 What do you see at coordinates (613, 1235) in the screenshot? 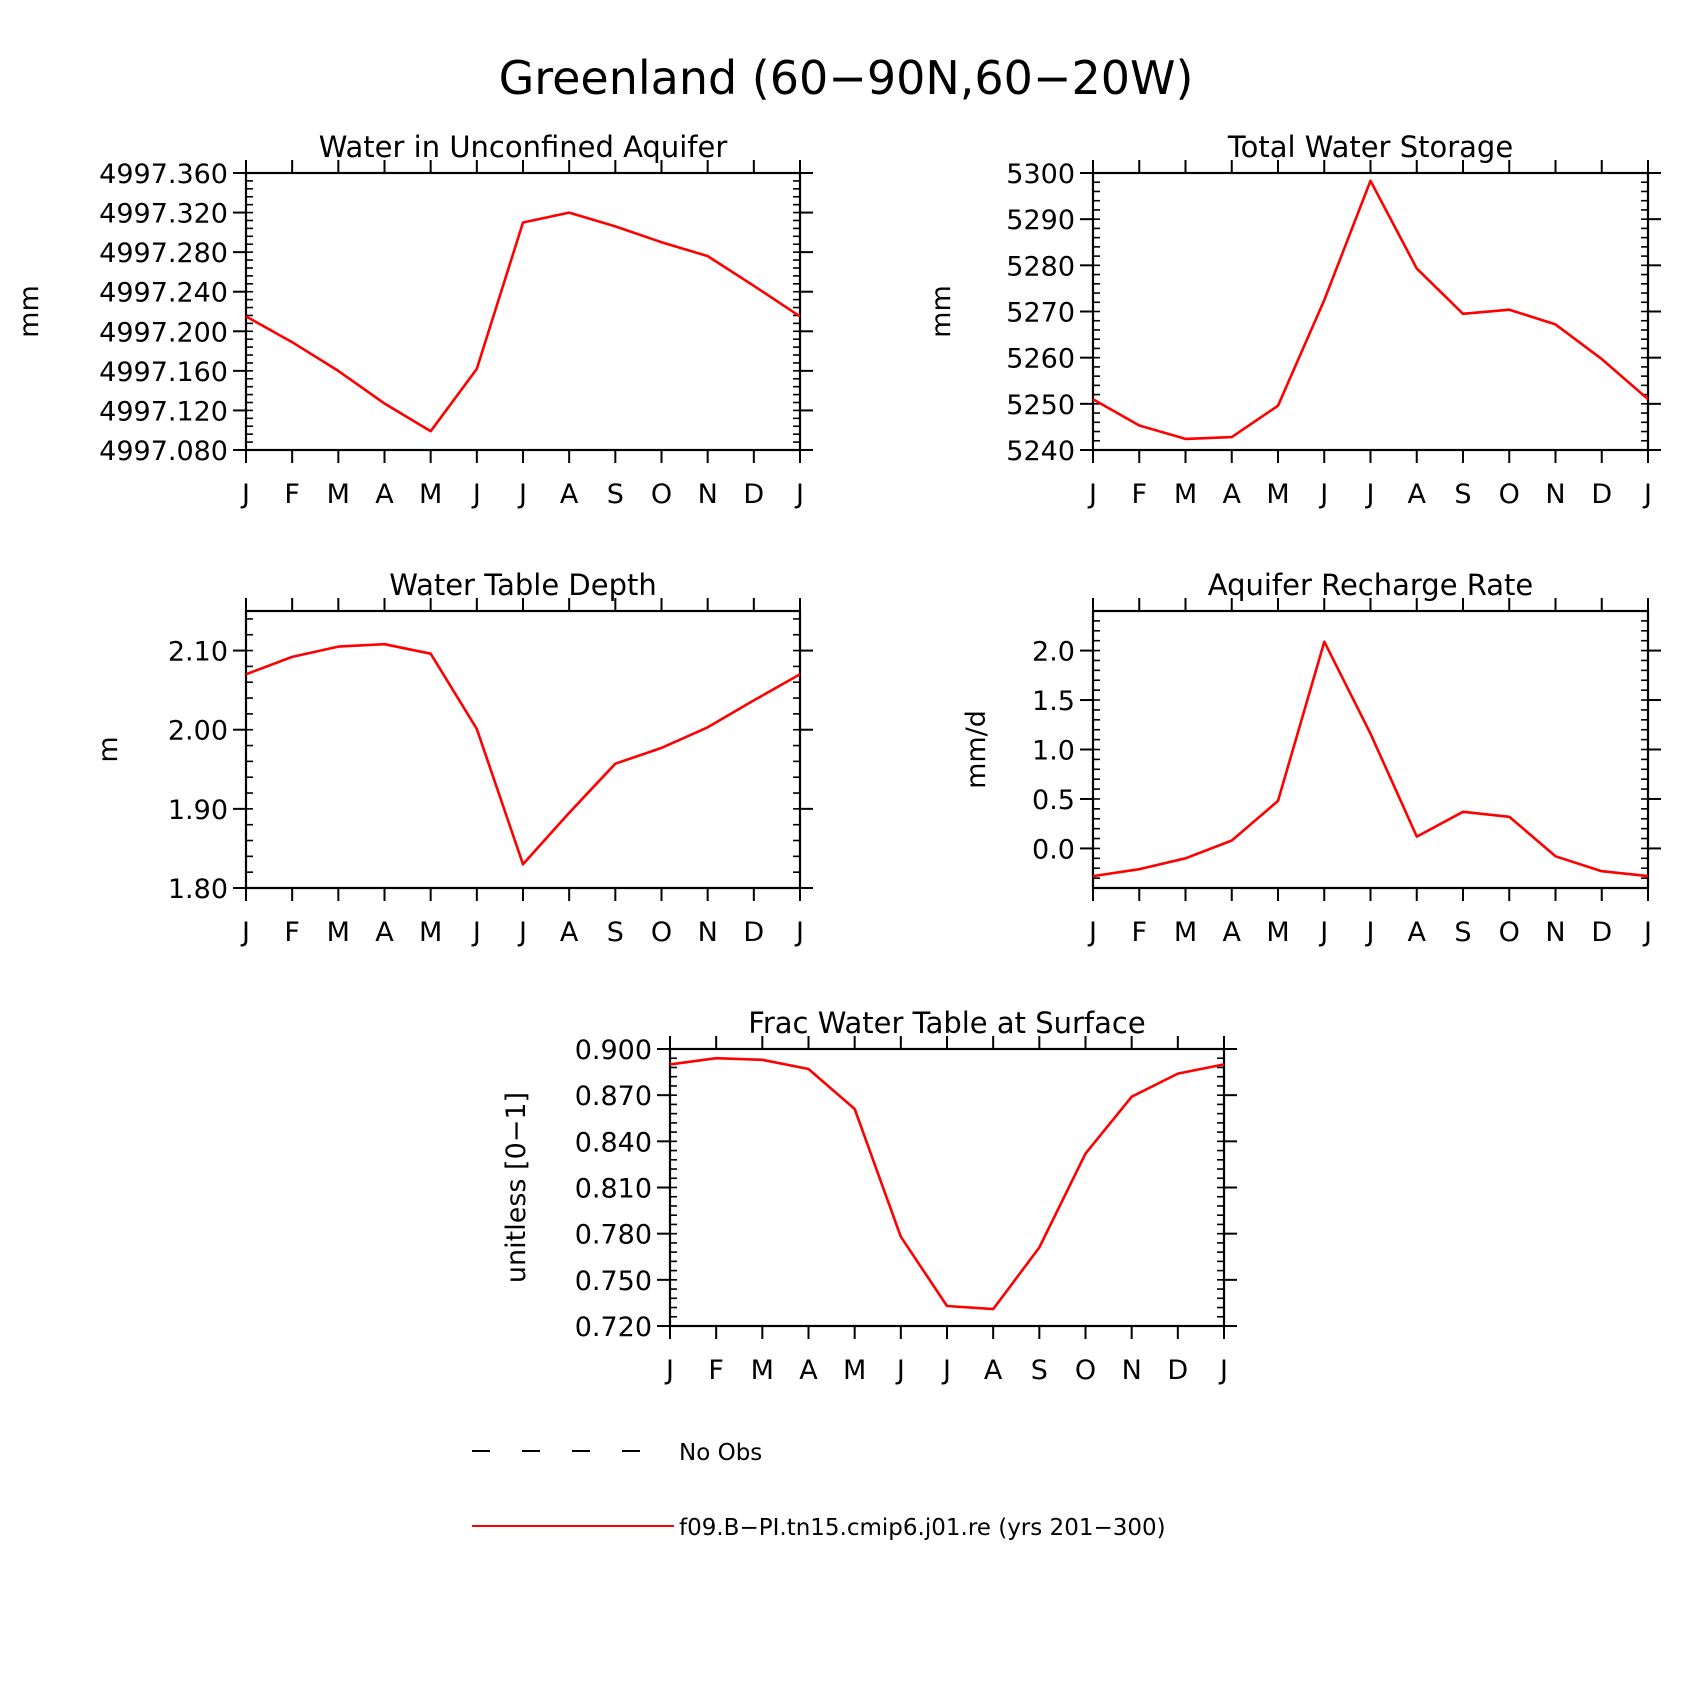
I see `frac-water-table-at-surface-y-tick-label: 0.780` at bounding box center [613, 1235].